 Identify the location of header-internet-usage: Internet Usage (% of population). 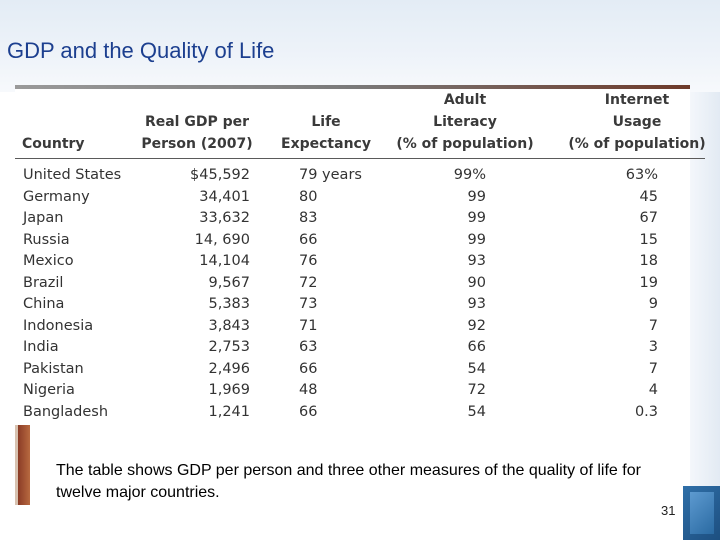
(637, 120).